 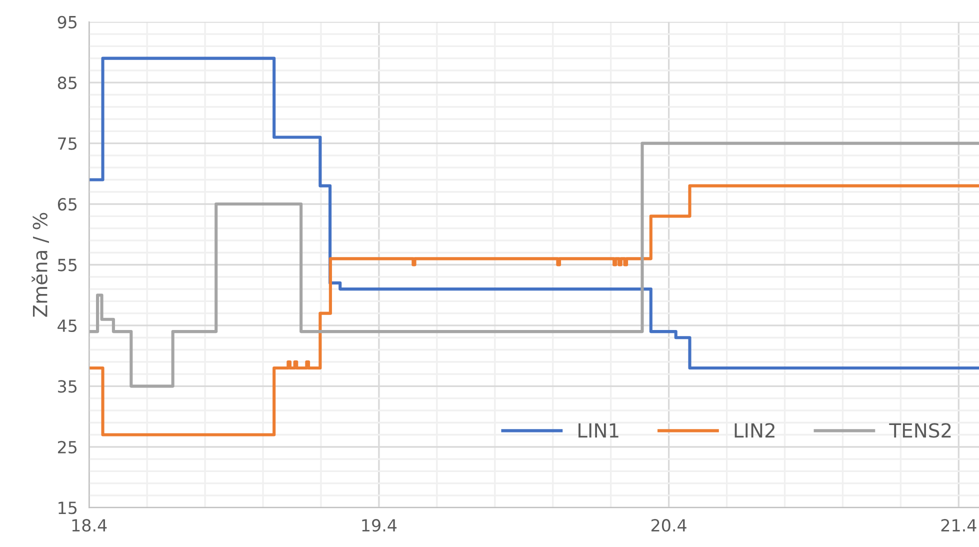 I want to click on y-axis-title: Změna / %, so click(x=40, y=264).